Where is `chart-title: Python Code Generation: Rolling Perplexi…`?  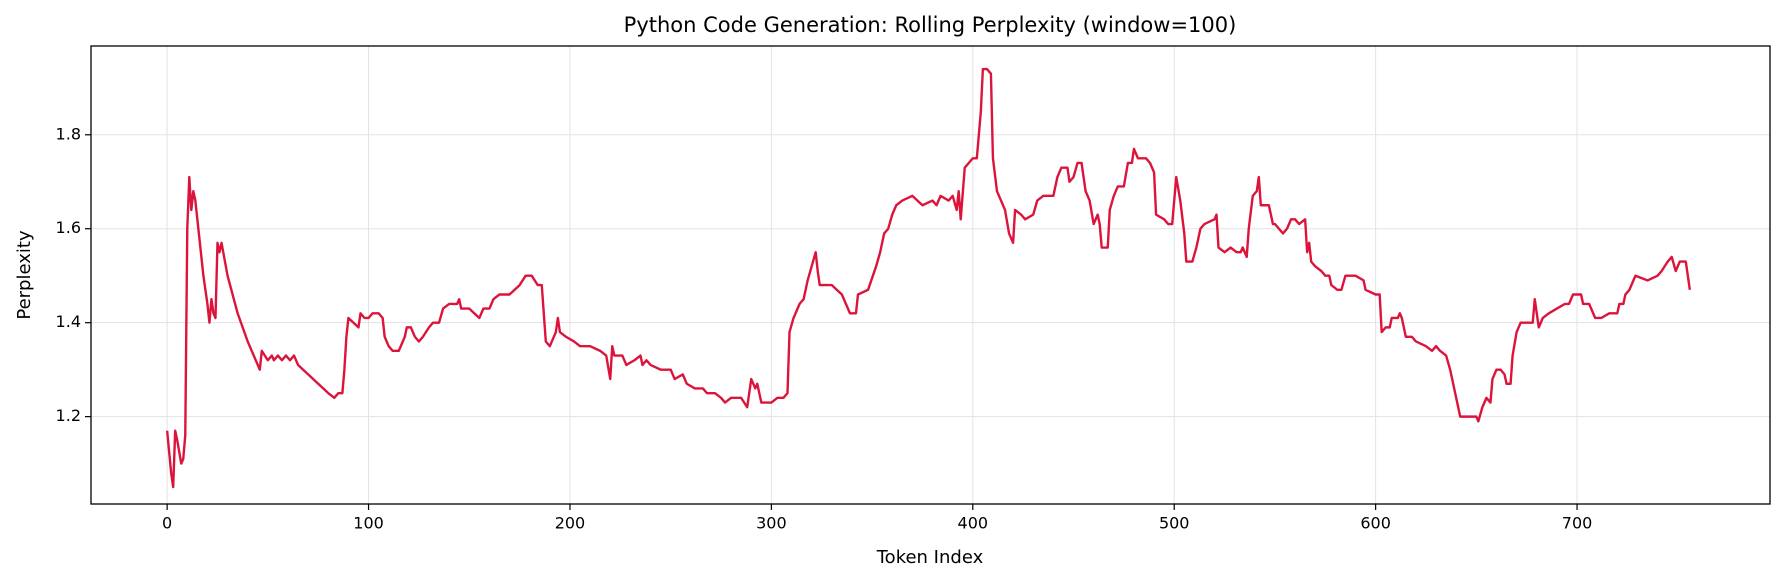 chart-title: Python Code Generation: Rolling Perplexi… is located at coordinates (930, 25).